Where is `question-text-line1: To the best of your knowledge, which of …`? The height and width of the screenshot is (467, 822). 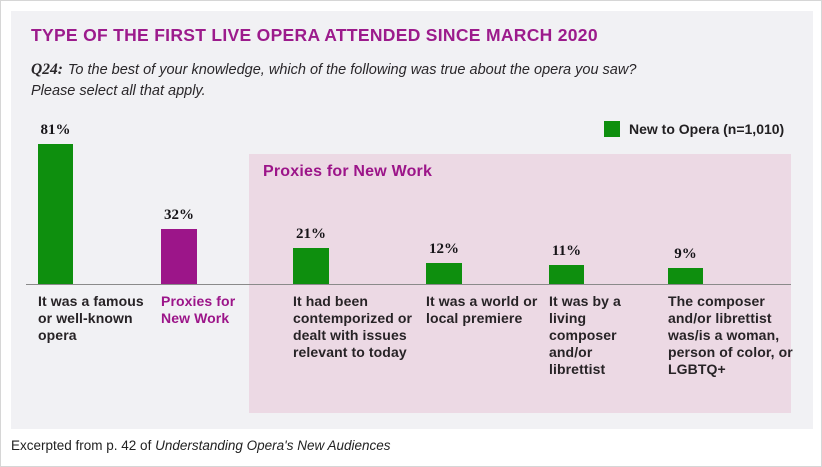 question-text-line1: To the best of your knowledge, which of … is located at coordinates (352, 70).